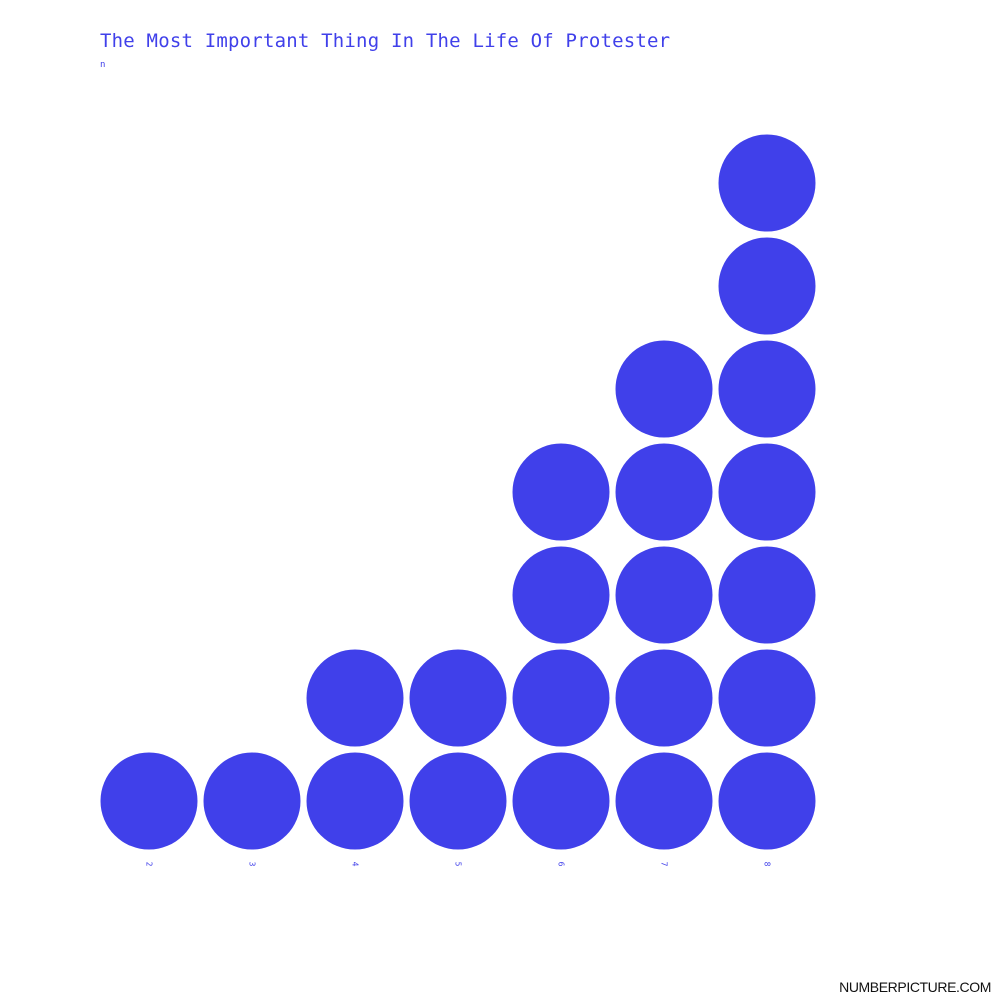 The width and height of the screenshot is (1000, 1000). Describe the element at coordinates (915, 987) in the screenshot. I see `brand-watermark: NUMBERPICTURE.COM` at that location.